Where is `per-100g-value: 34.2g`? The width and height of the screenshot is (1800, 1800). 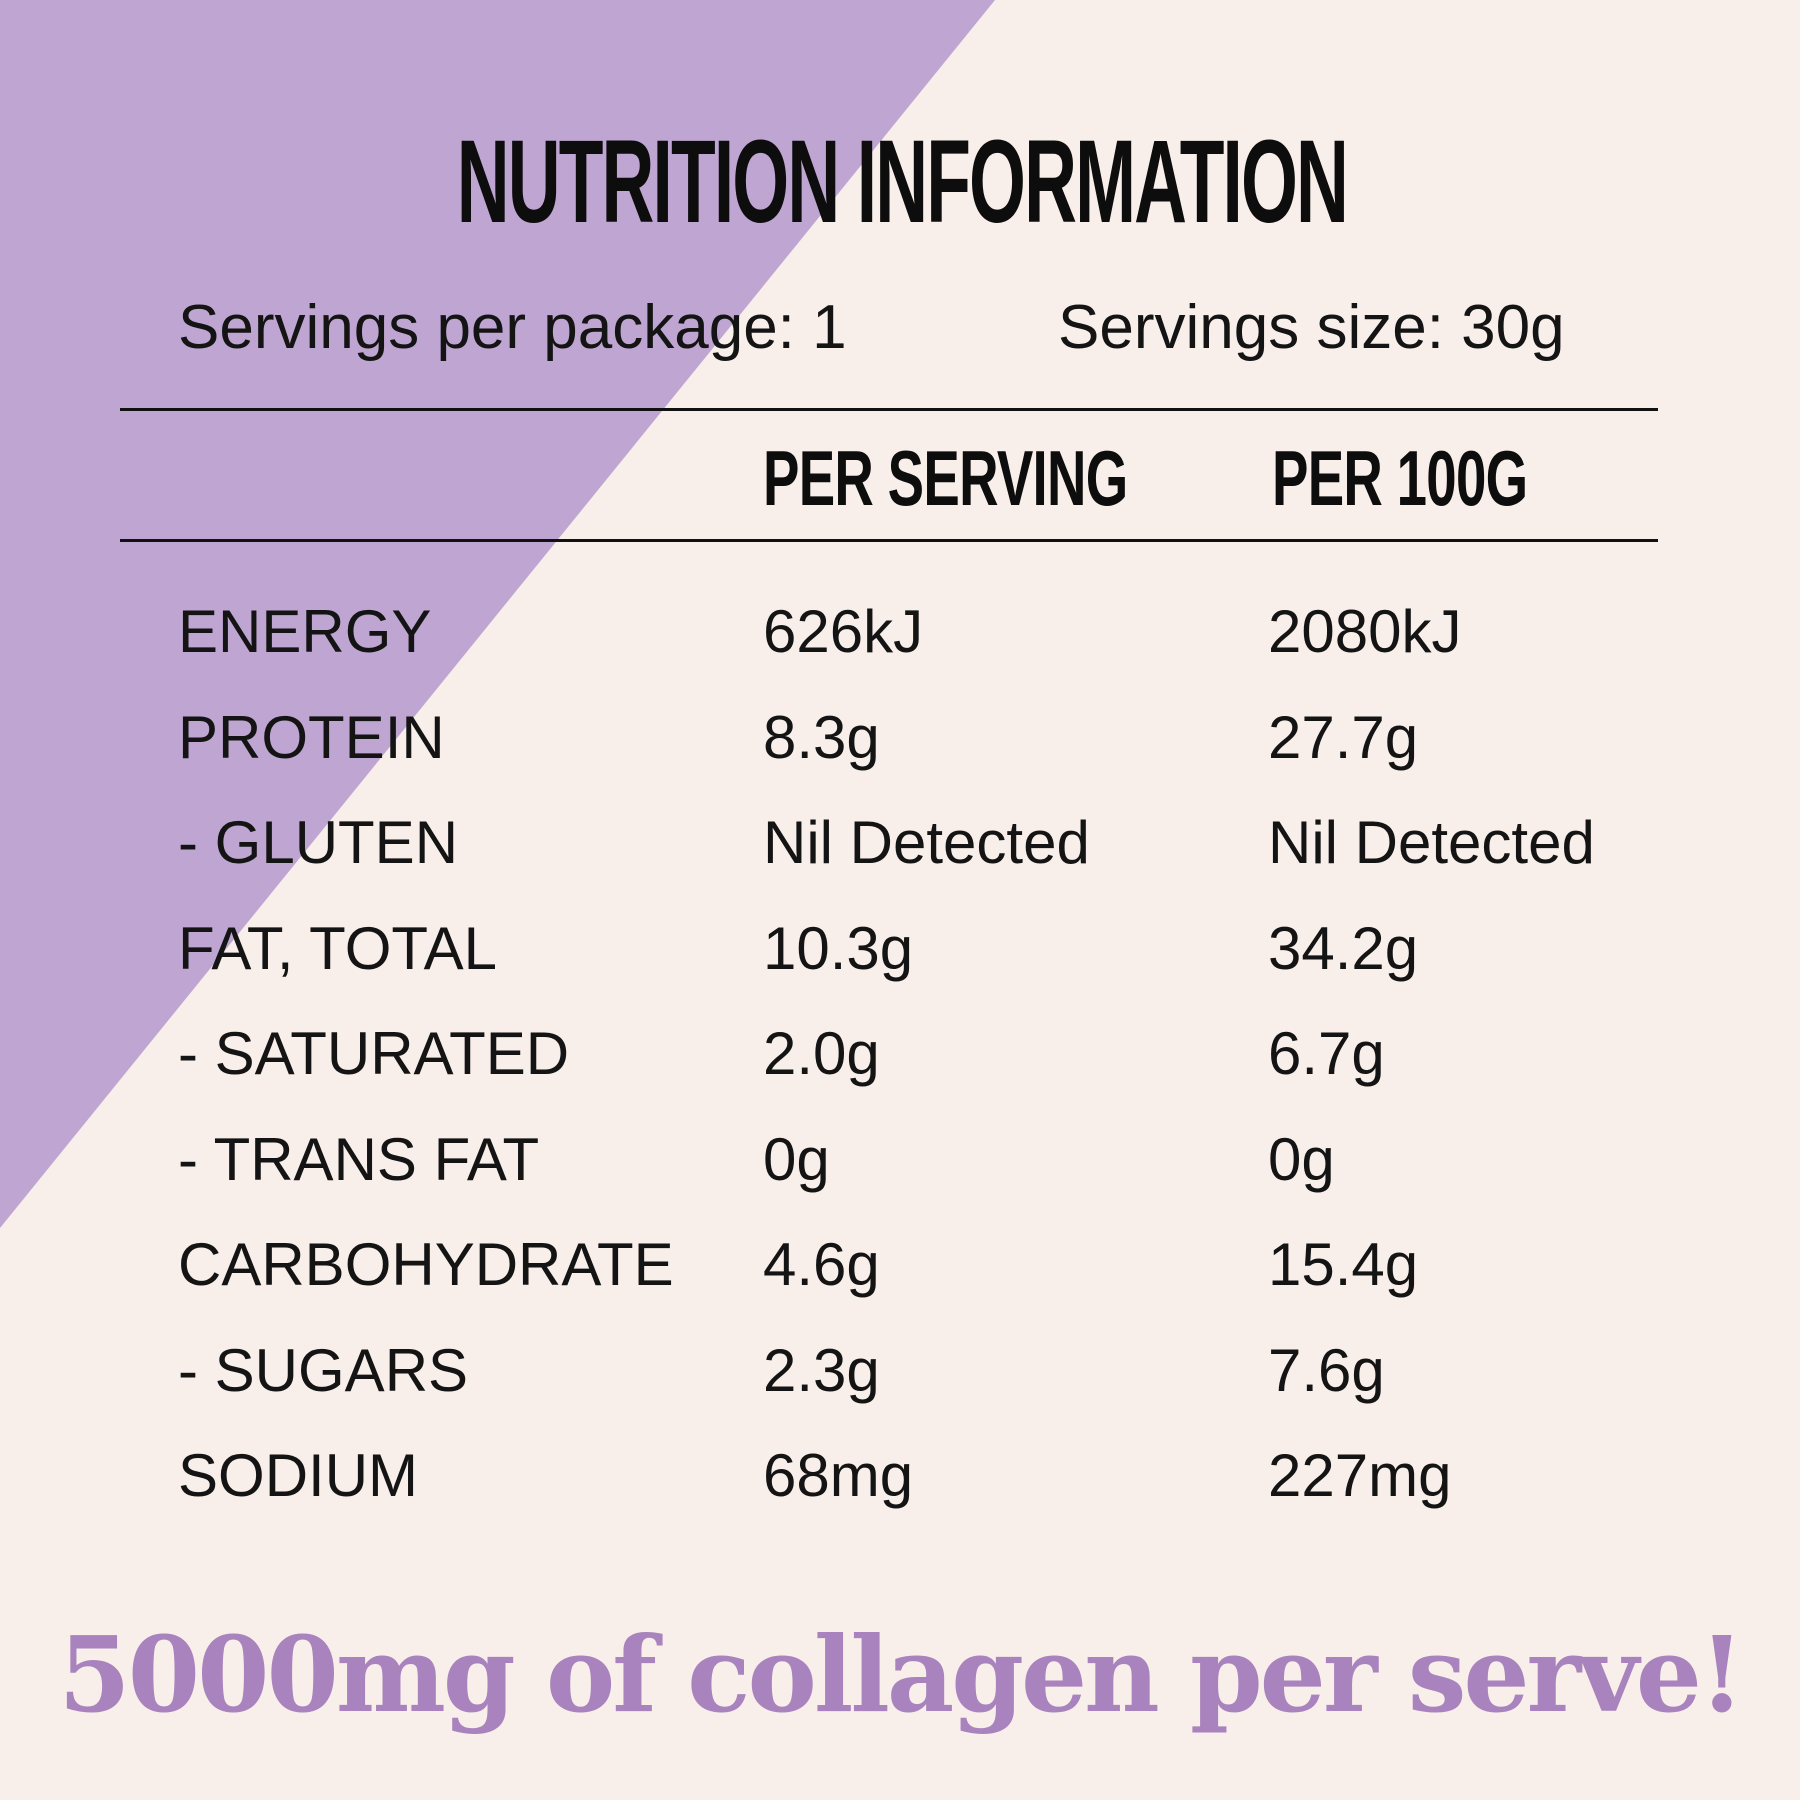
per-100g-value: 34.2g is located at coordinates (1343, 948).